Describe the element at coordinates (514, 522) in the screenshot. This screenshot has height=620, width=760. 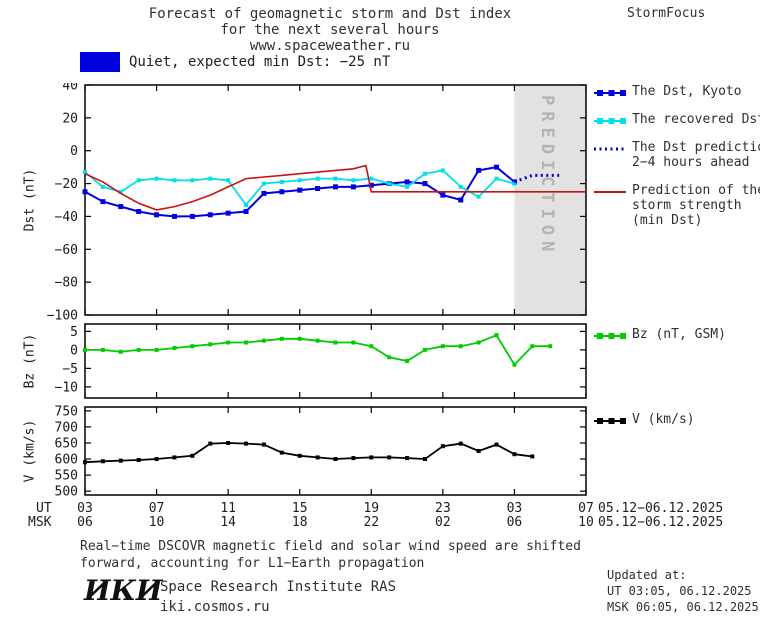
I see `x-tick-label: 06` at that location.